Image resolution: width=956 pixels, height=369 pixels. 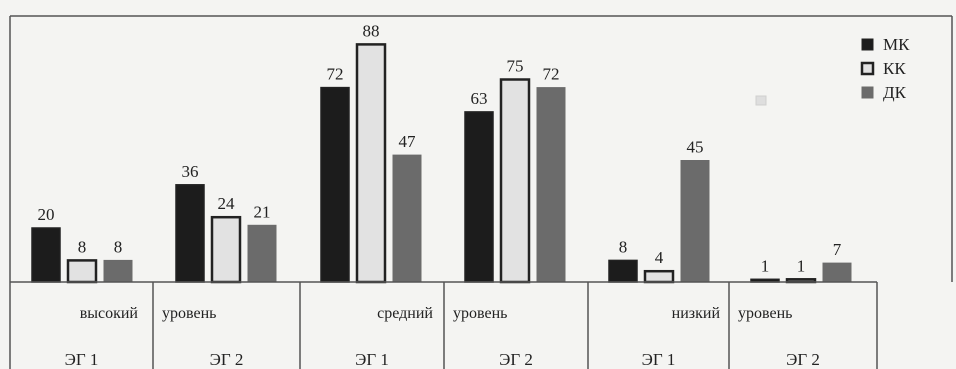 I want to click on bar-МК-2, so click(x=190, y=233).